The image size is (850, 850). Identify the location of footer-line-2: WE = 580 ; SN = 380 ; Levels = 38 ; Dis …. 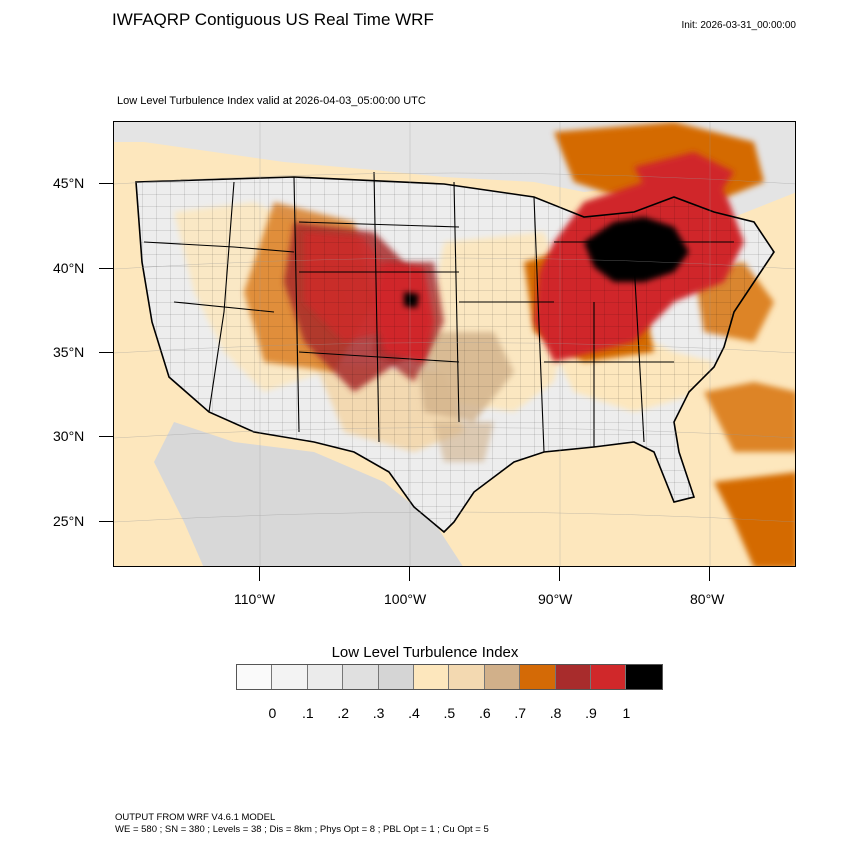
(302, 829).